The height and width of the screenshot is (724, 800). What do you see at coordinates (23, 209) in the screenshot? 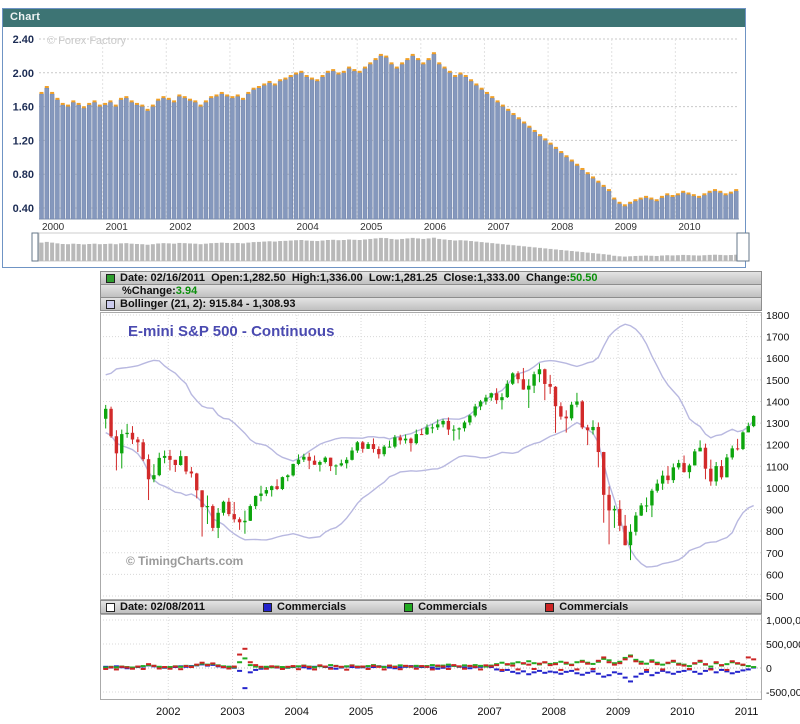
I see `svg-text: 0.40` at bounding box center [23, 209].